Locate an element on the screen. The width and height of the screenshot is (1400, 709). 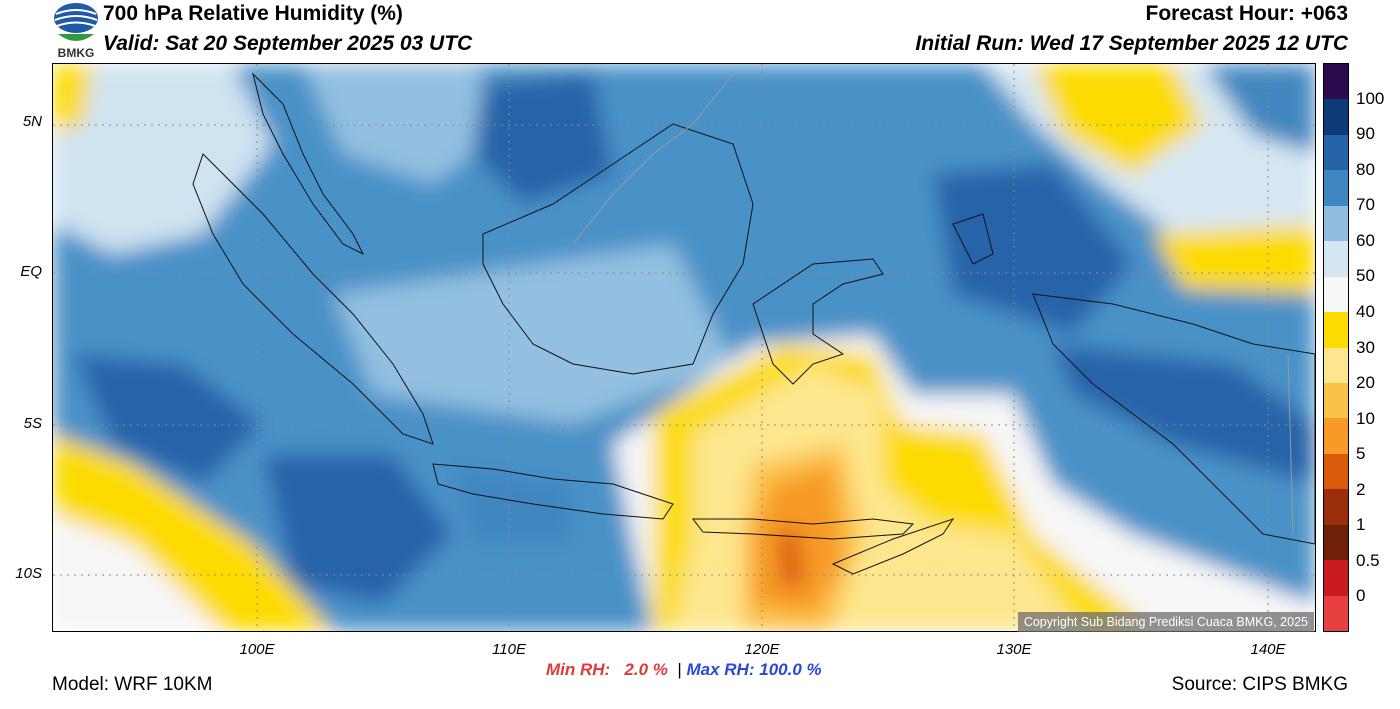
colorbar-label: 90 is located at coordinates (1365, 134).